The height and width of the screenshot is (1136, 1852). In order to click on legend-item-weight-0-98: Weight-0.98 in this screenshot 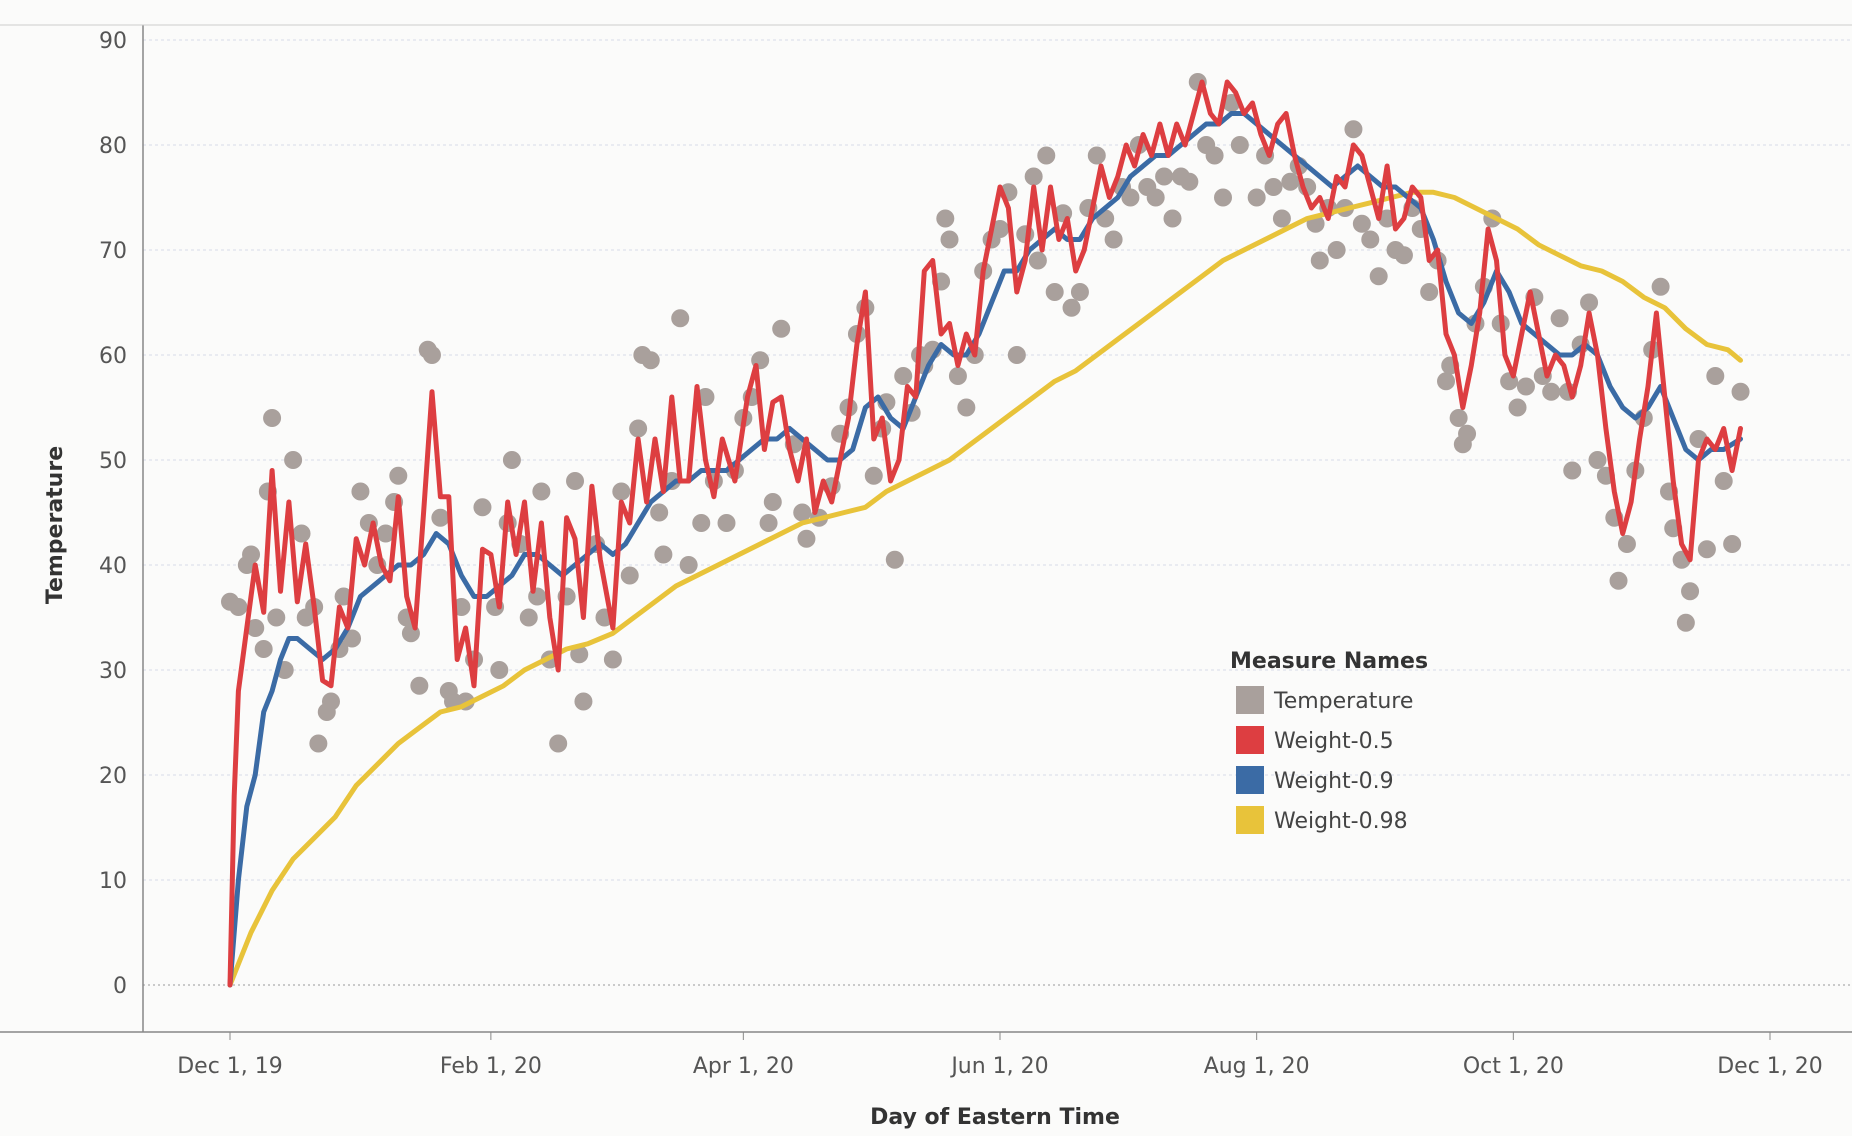, I will do `click(1322, 820)`.